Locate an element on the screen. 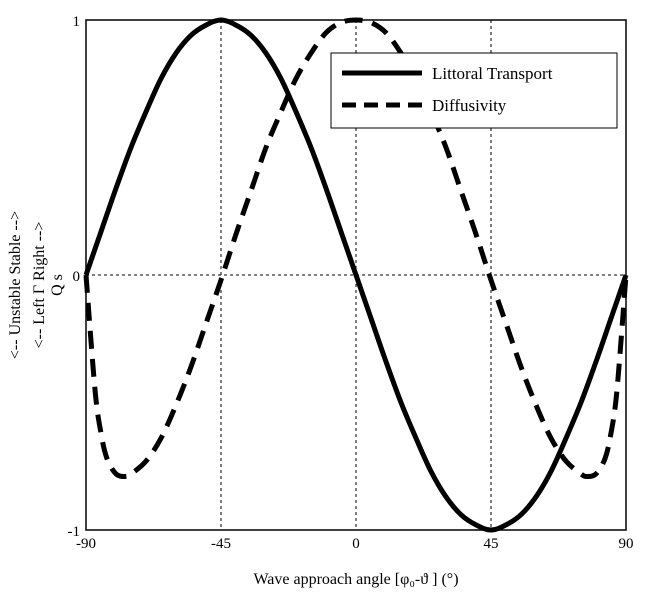 The height and width of the screenshot is (601, 648). y-tick-label: 1 is located at coordinates (77, 22).